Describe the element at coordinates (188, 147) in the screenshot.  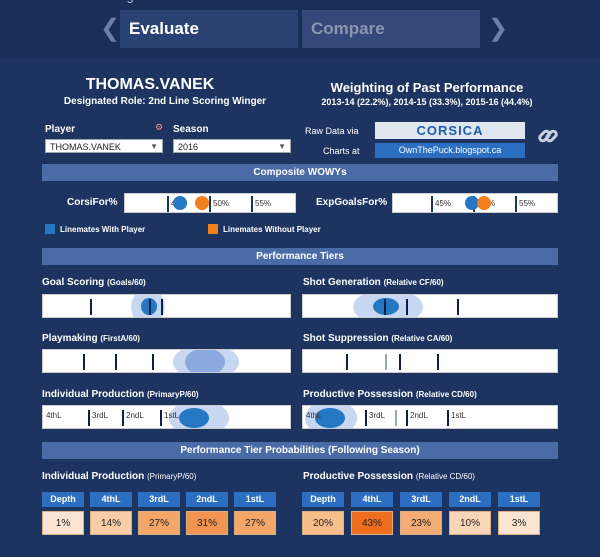
I see `season-select-value: 2016` at that location.